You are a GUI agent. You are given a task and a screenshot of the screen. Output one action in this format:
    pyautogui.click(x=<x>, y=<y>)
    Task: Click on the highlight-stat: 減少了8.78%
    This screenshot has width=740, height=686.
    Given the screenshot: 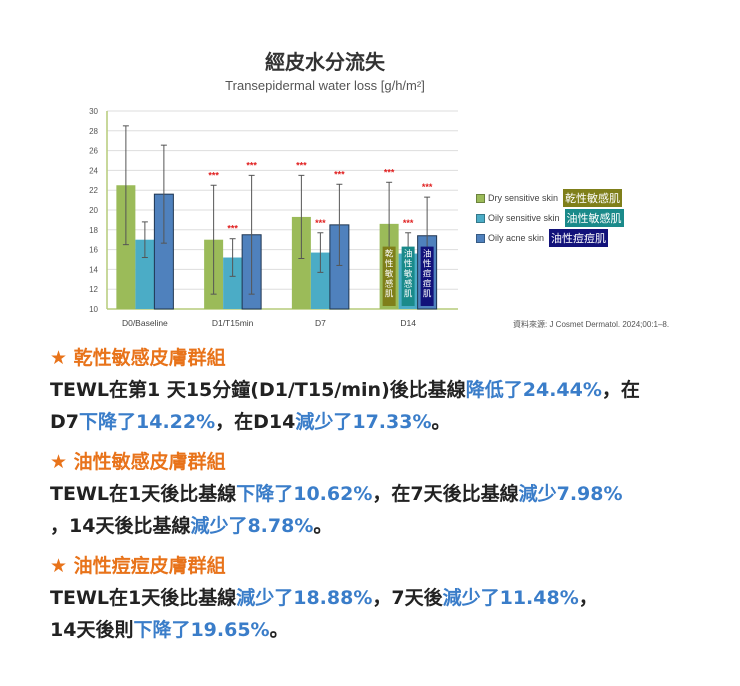 What is the action you would take?
    pyautogui.click(x=252, y=526)
    